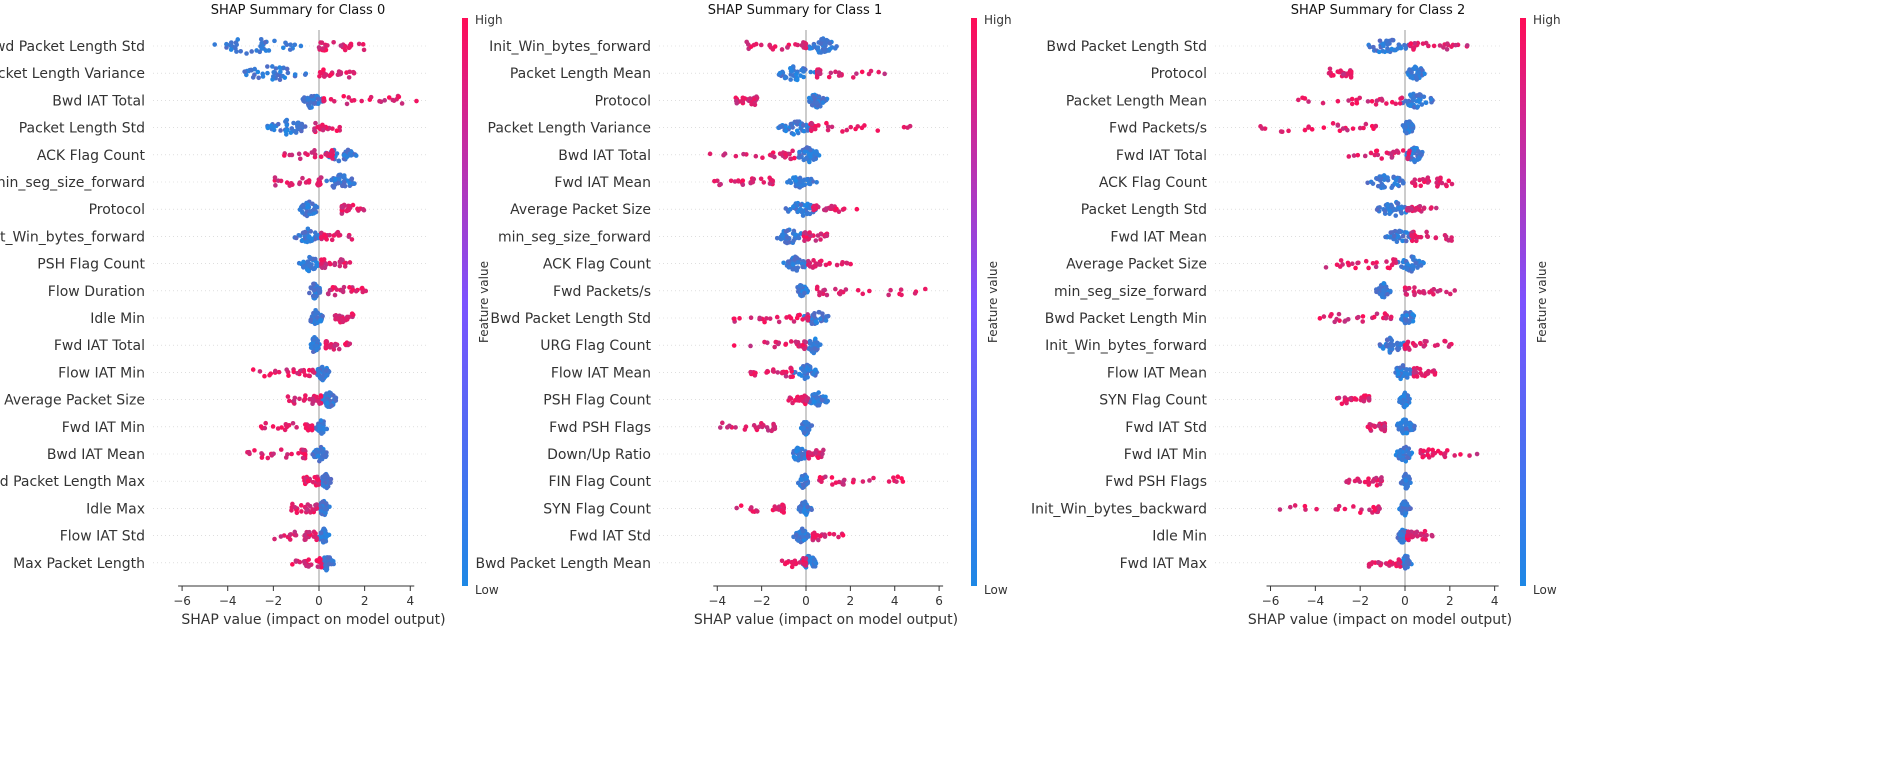  Describe the element at coordinates (762, 601) in the screenshot. I see `x-tick-label: −2` at that location.